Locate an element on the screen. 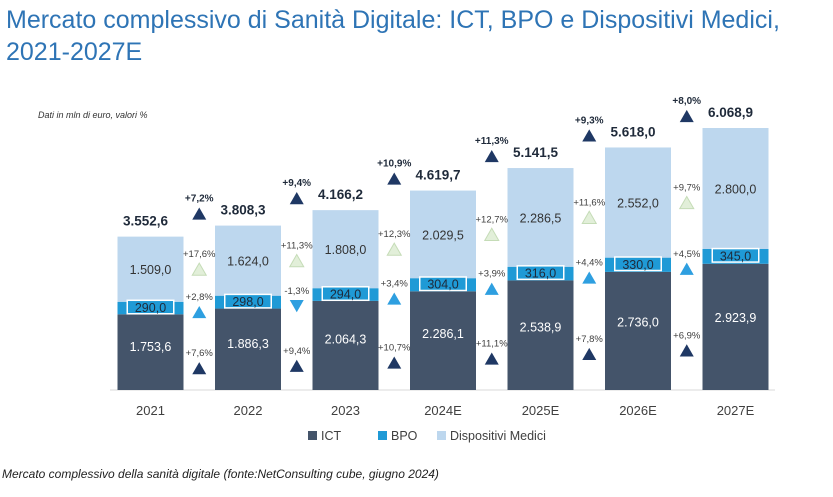 Image resolution: width=833 pixels, height=497 pixels. total-label-2023: 4.166,2 is located at coordinates (340, 194).